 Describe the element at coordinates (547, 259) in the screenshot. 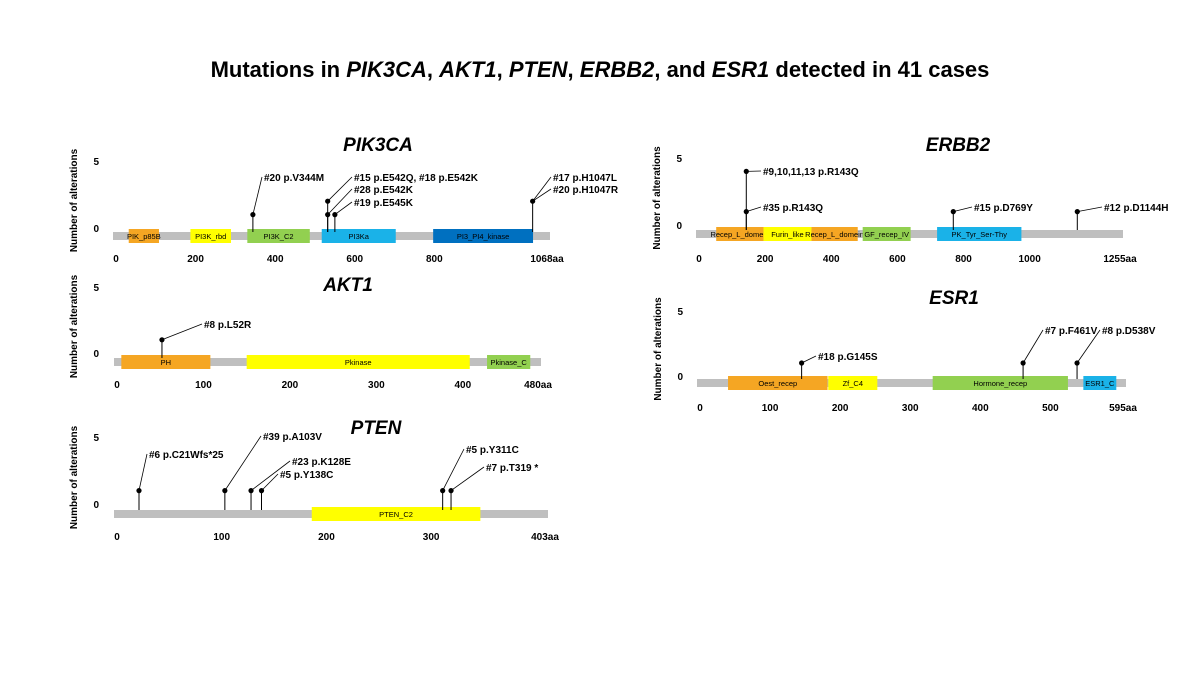

I see `length-label: 1068aa` at that location.